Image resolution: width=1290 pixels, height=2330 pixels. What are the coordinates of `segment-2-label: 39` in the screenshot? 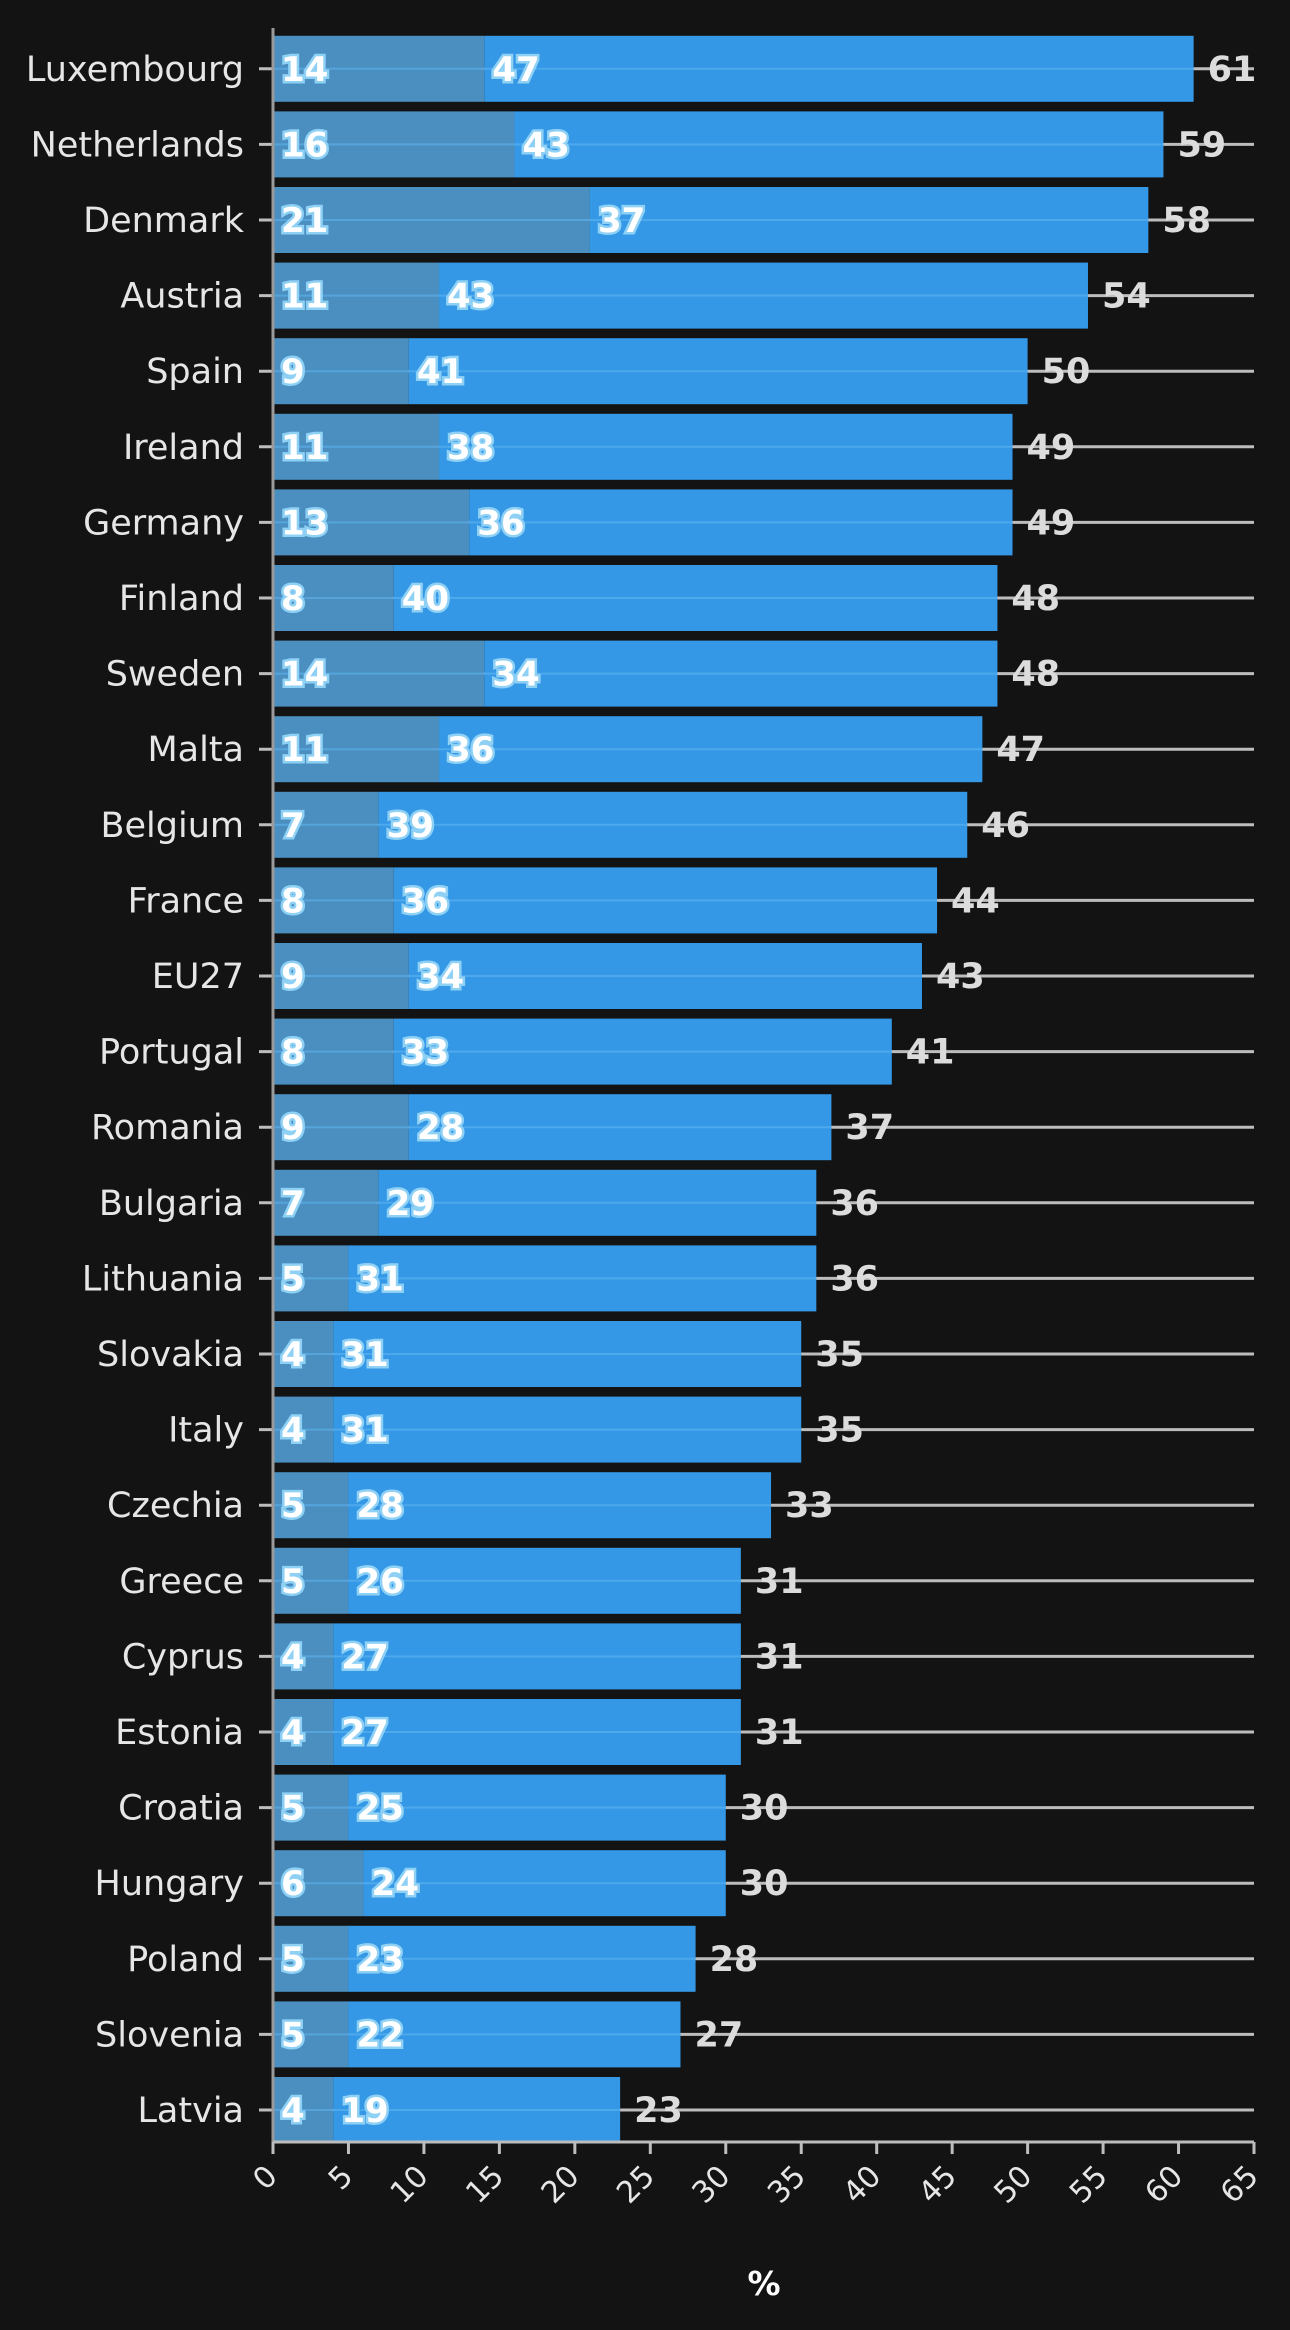 It's located at (410, 826).